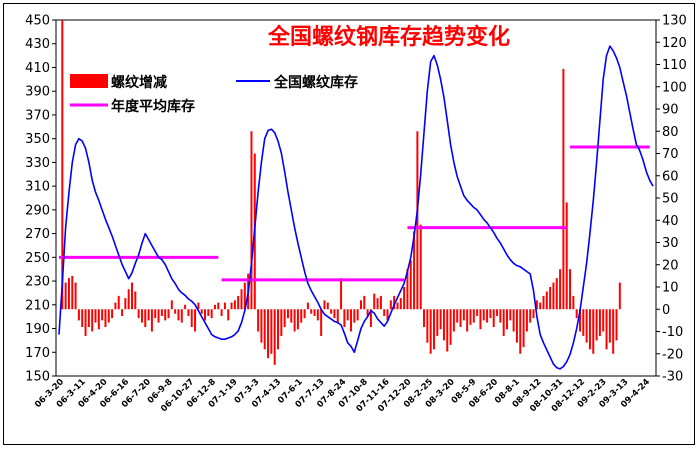  Describe the element at coordinates (37, 139) in the screenshot. I see `left-axis-tick-label: 350` at that location.